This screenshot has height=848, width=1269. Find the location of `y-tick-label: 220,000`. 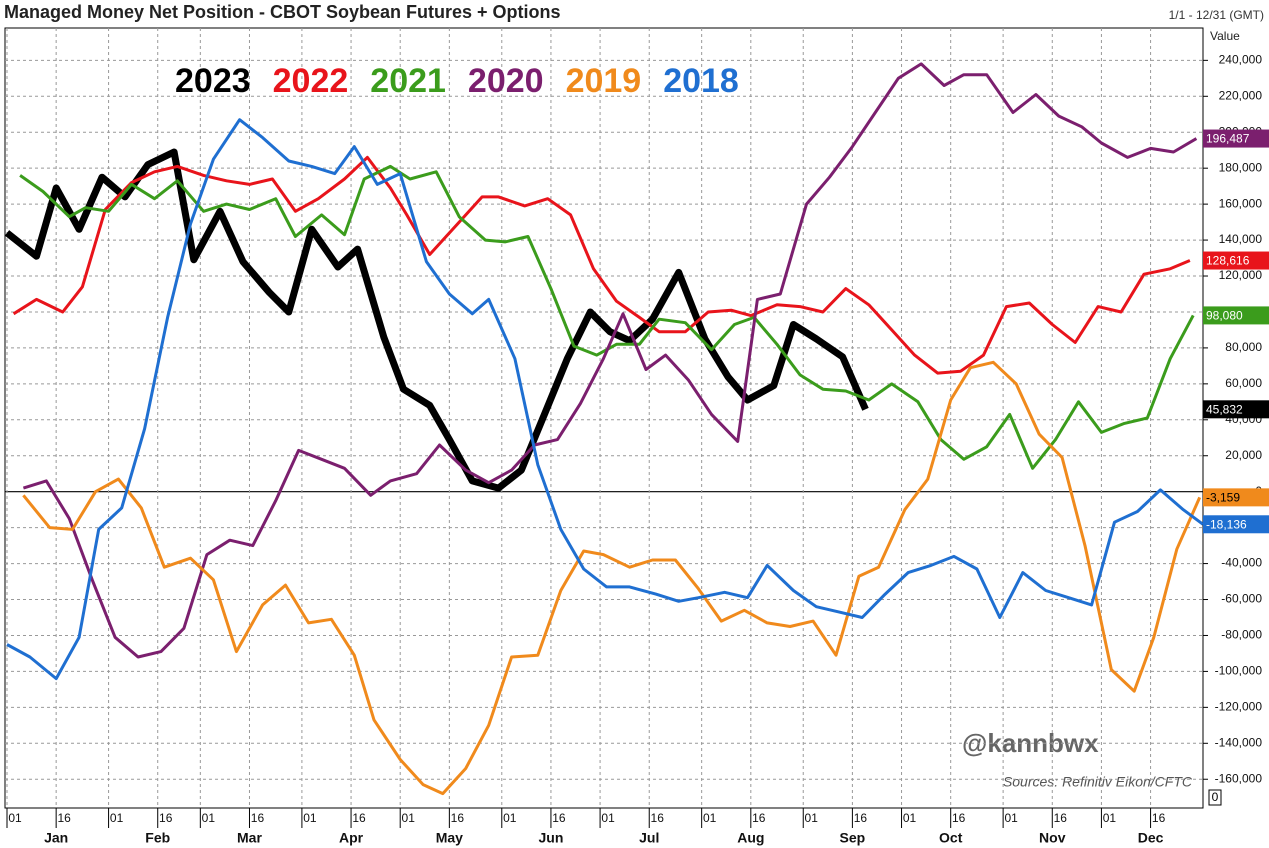

y-tick-label: 220,000 is located at coordinates (1241, 95).